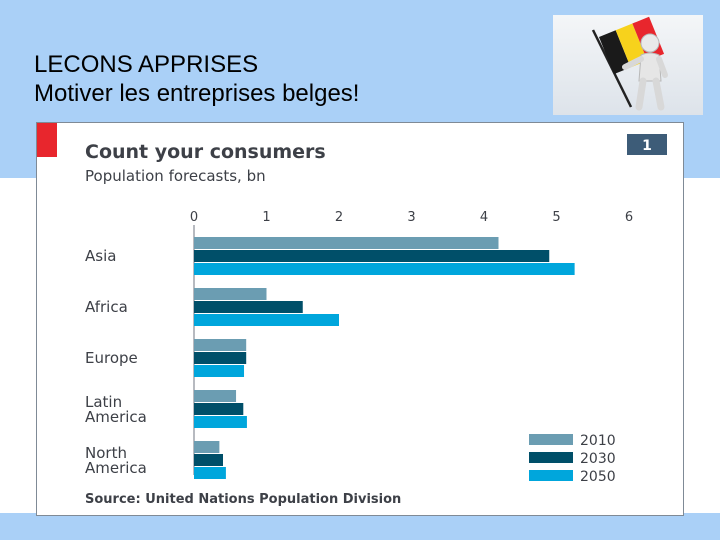  What do you see at coordinates (100, 256) in the screenshot?
I see `category-label: Asia` at bounding box center [100, 256].